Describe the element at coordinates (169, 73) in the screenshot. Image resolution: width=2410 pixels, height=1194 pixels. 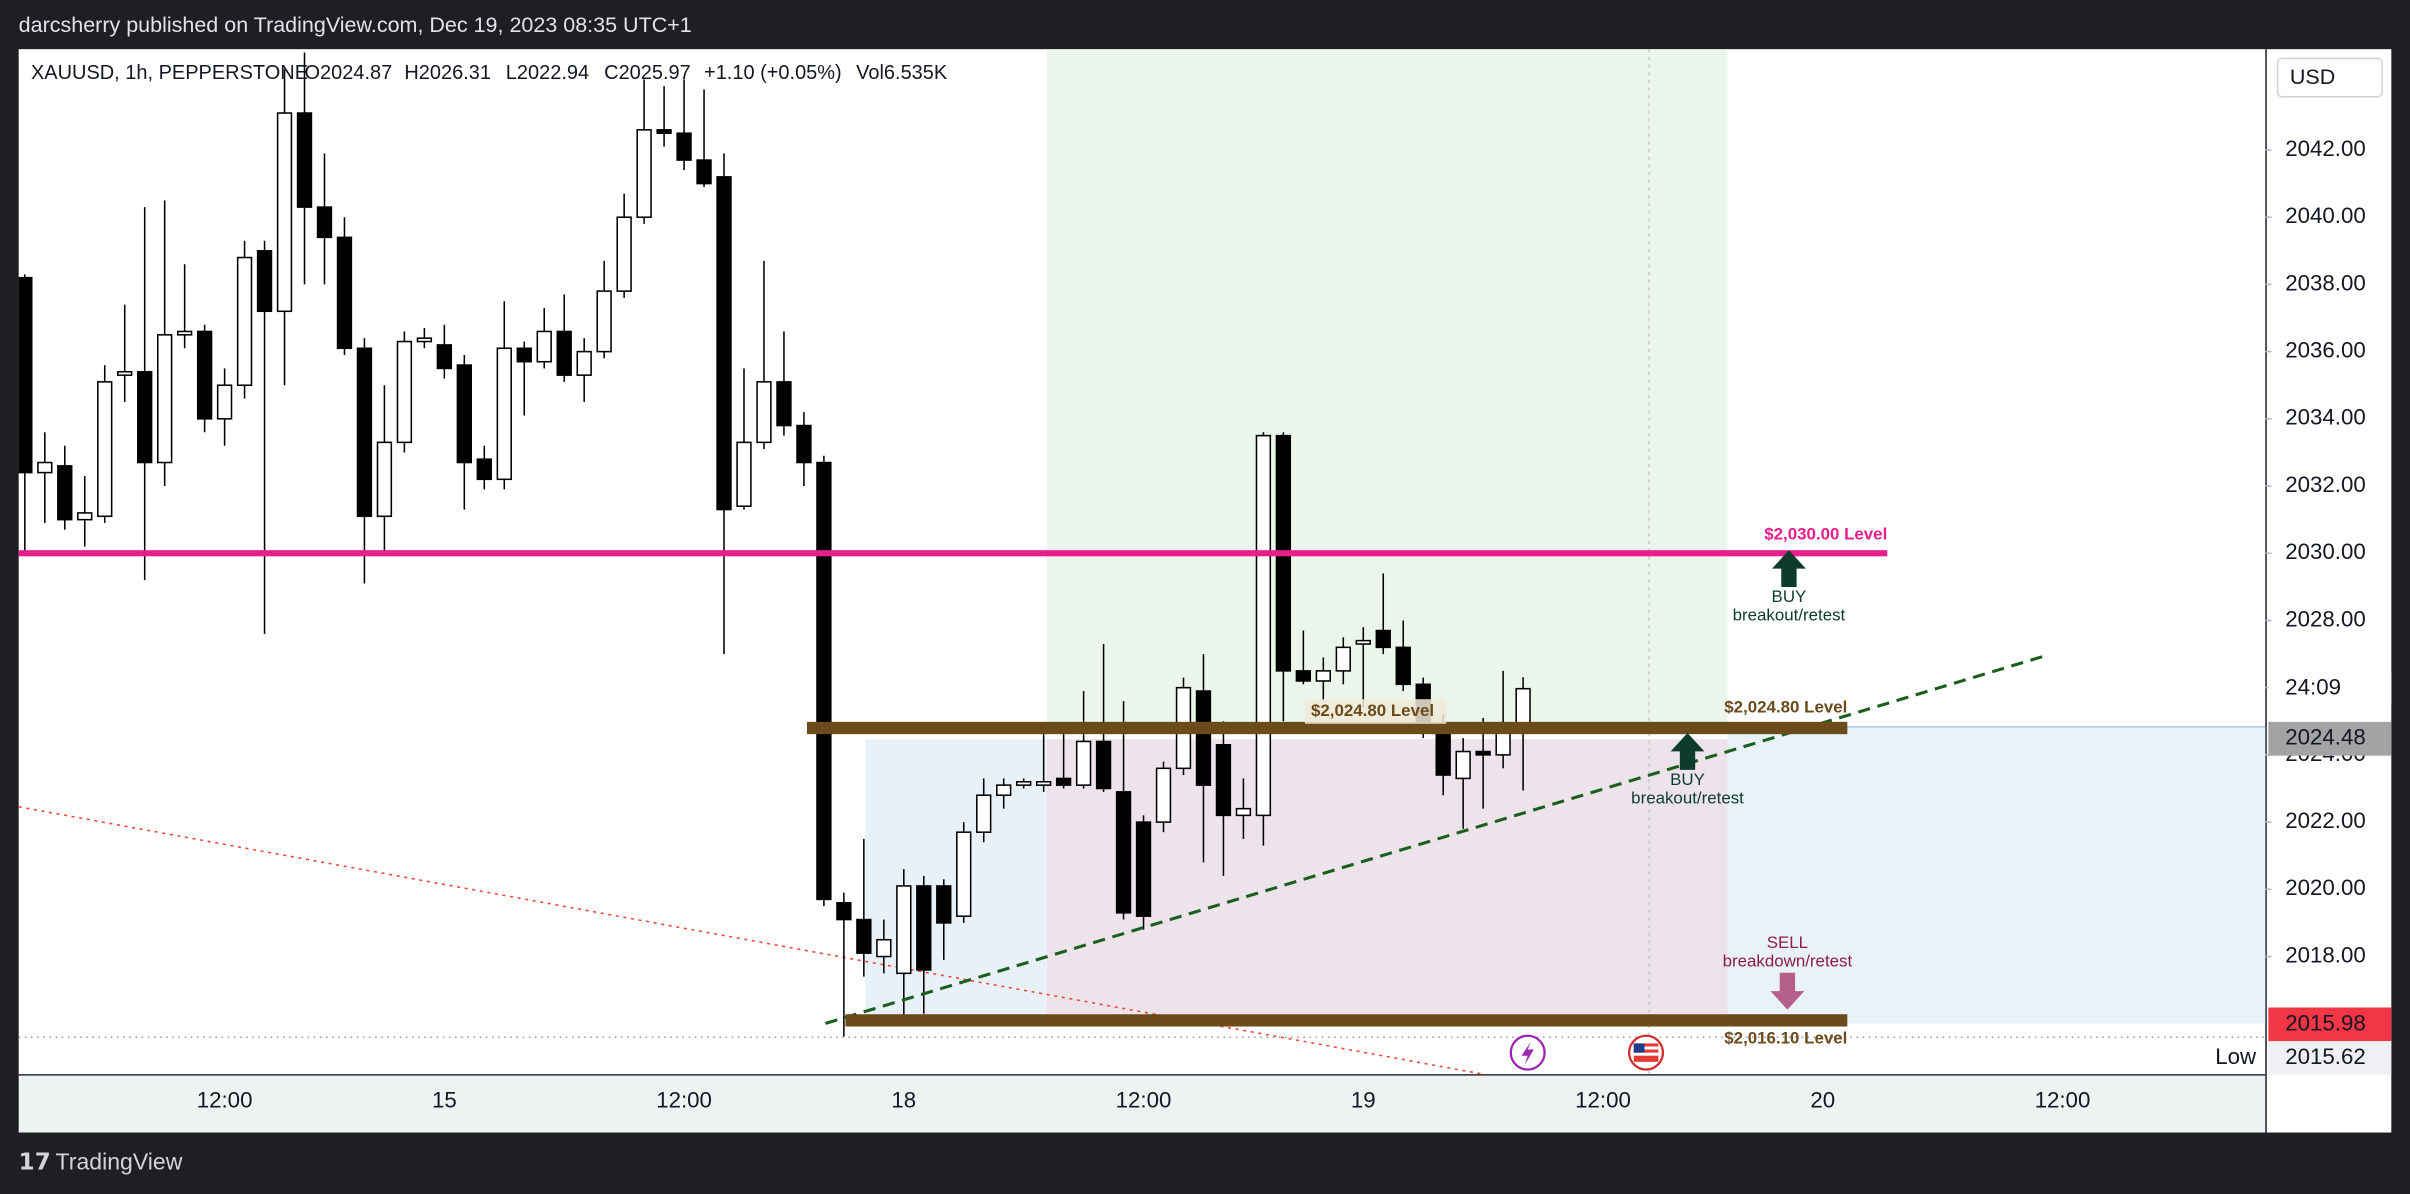
I see `legend-item: XAUUSD, 1h, PEPPERSTONE` at that location.